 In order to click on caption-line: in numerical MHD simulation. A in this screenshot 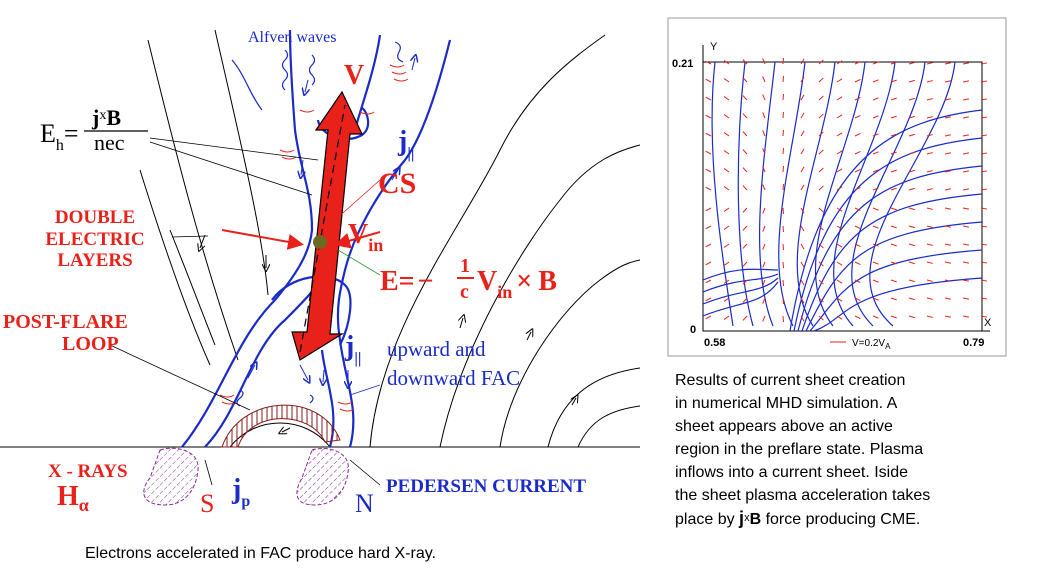, I will do `click(786, 403)`.